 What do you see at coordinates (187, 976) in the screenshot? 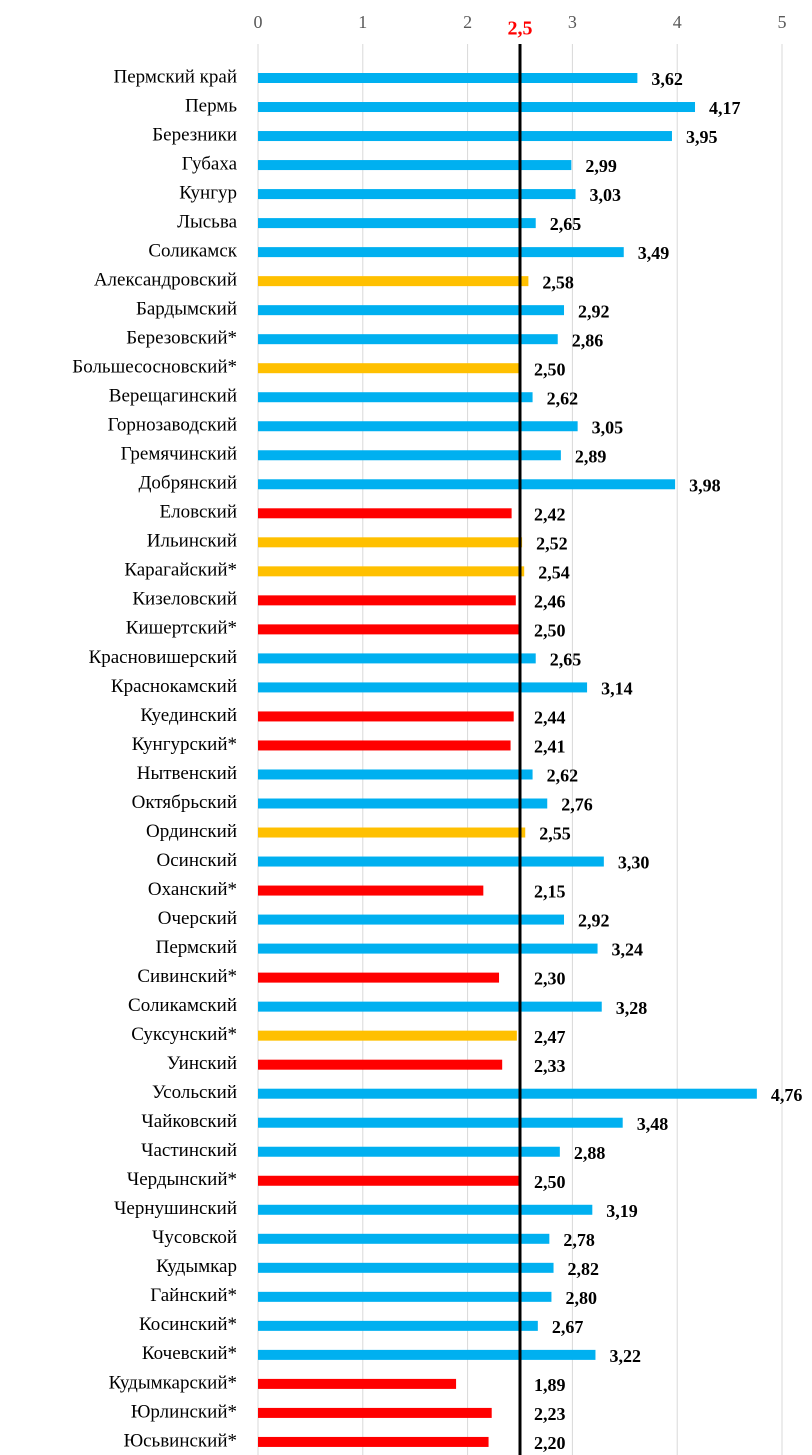
I see `category-label: Сивинский*` at bounding box center [187, 976].